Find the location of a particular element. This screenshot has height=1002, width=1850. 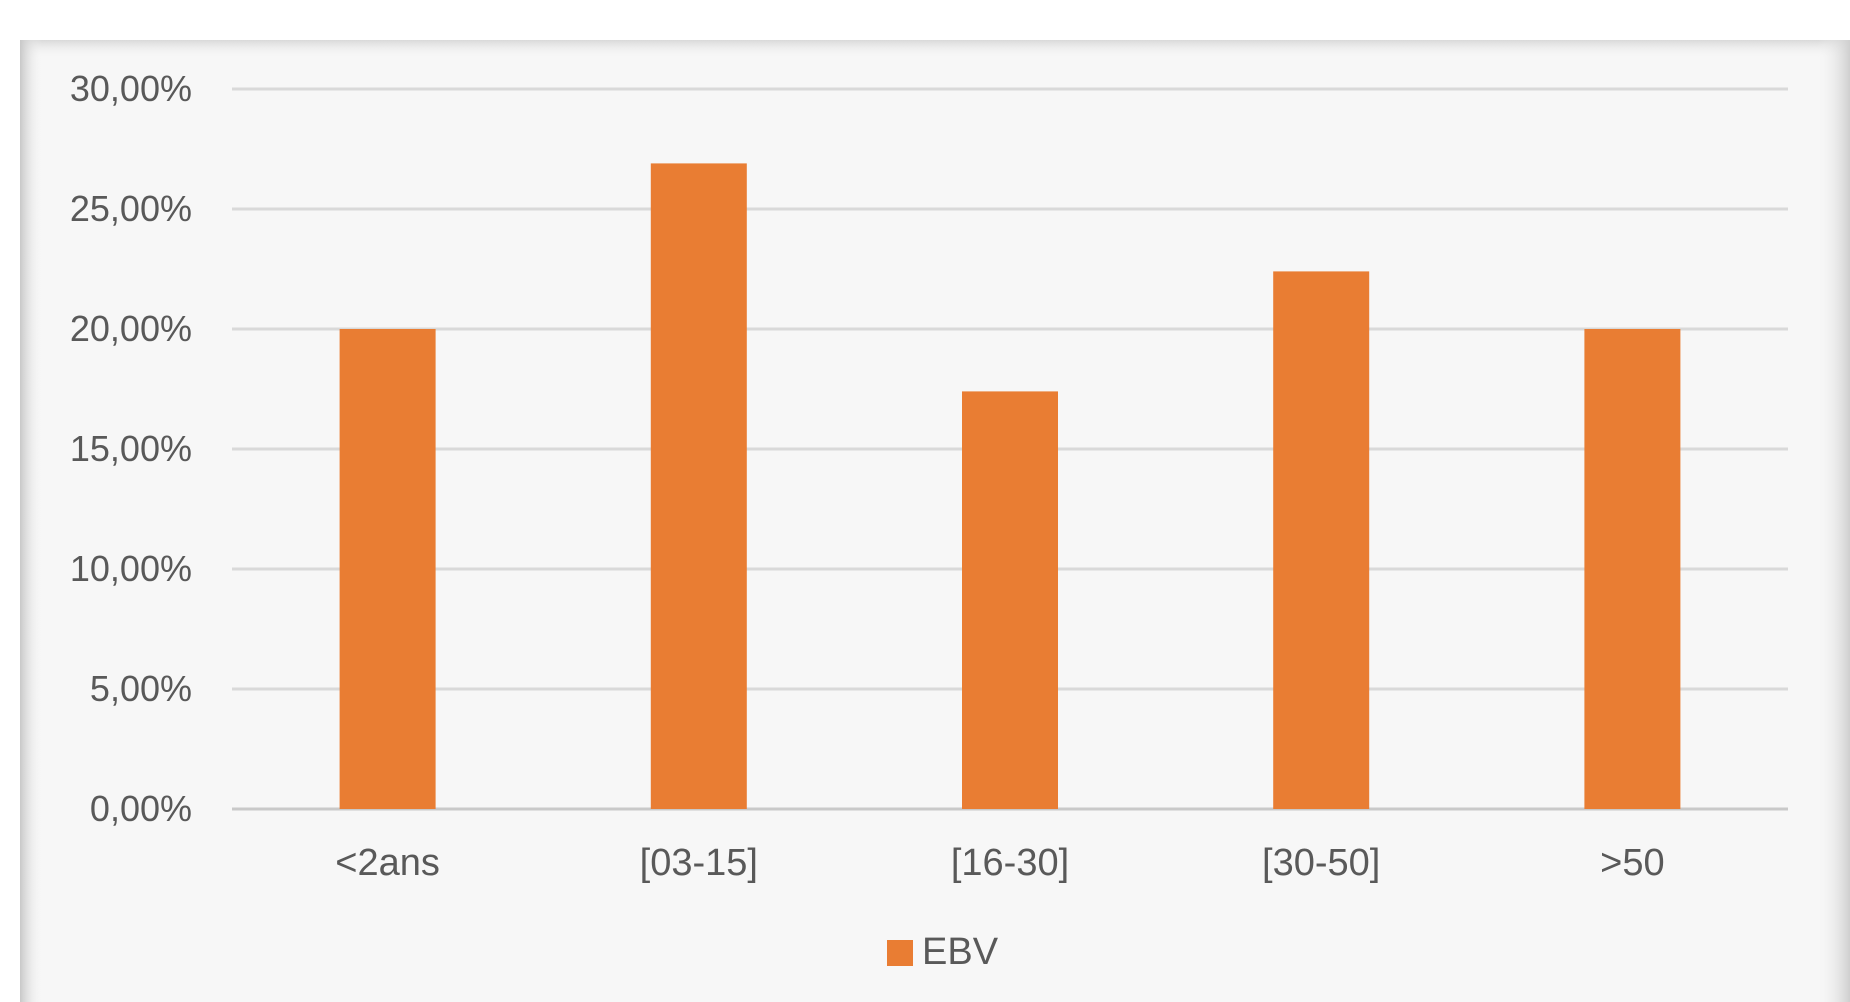

x-category-label: [16-30] is located at coordinates (1010, 863).